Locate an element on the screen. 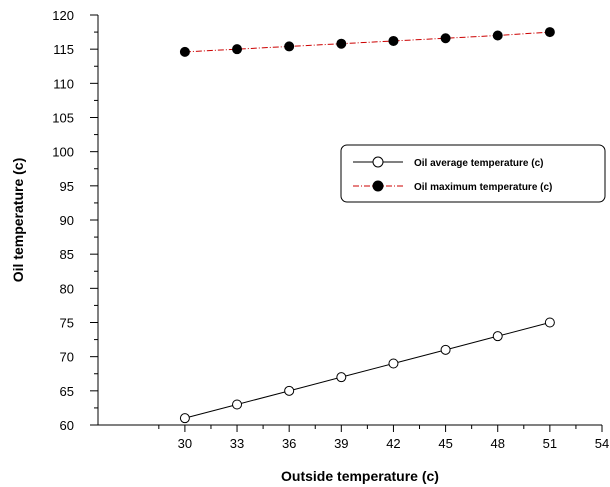  x-tick-label: 36 is located at coordinates (289, 443).